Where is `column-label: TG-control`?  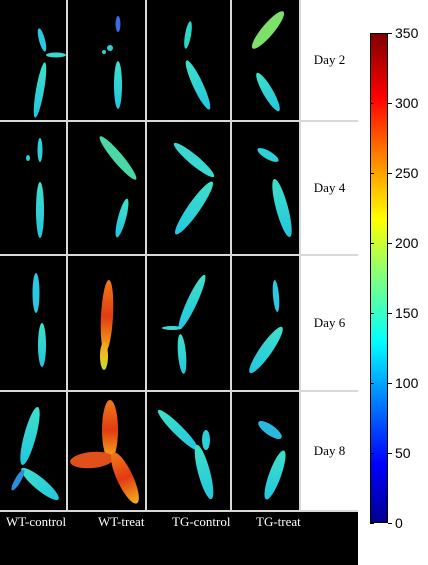 column-label: TG-control is located at coordinates (201, 521).